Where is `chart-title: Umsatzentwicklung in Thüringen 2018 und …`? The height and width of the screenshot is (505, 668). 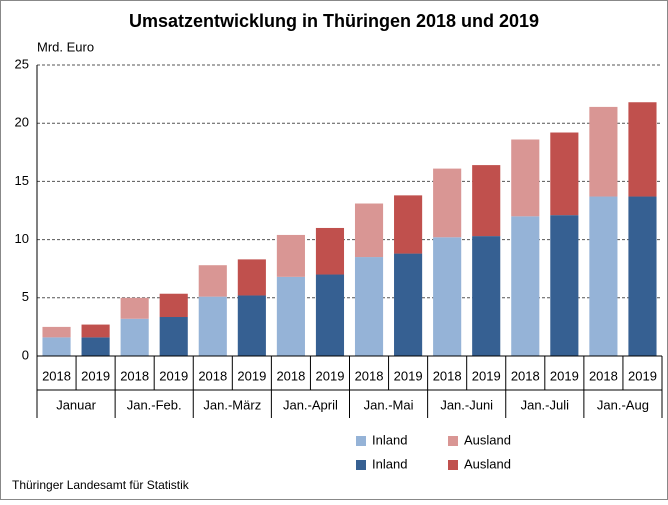
chart-title: Umsatzentwicklung in Thüringen 2018 und … is located at coordinates (334, 21).